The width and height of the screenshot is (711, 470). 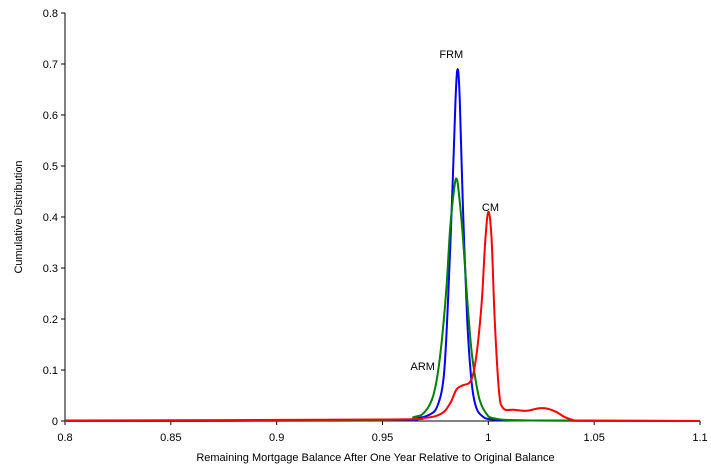 What do you see at coordinates (50, 320) in the screenshot?
I see `y-tick-label: 0.2` at bounding box center [50, 320].